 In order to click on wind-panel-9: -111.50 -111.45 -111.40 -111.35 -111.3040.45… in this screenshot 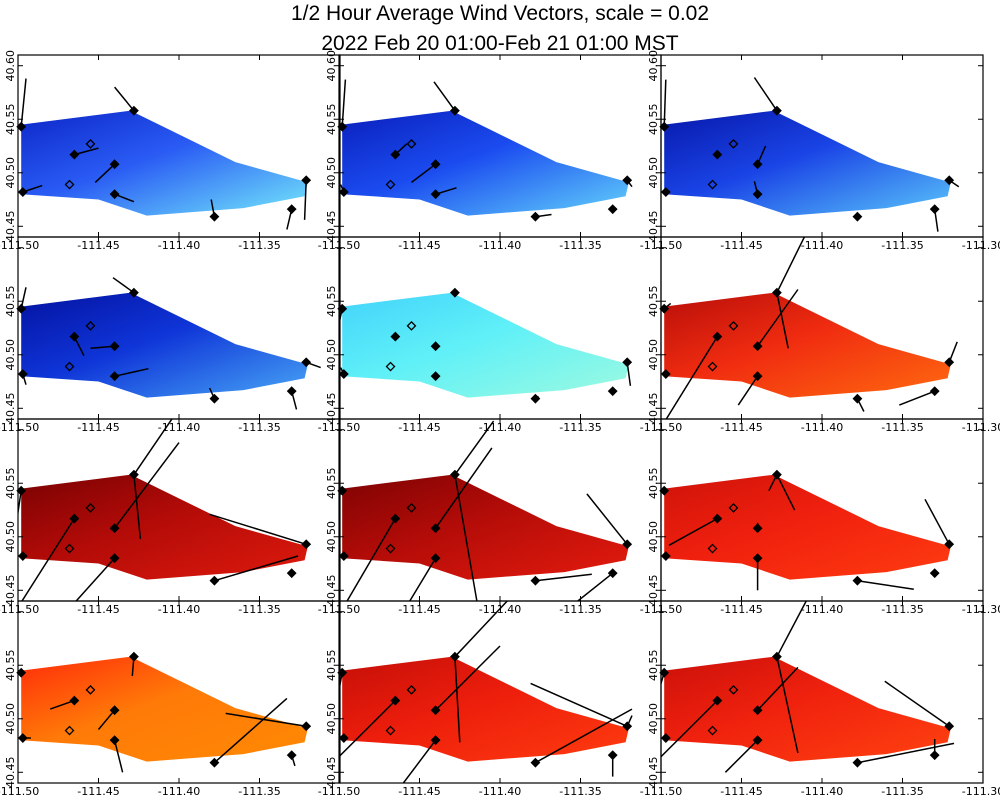, I will do `click(820, 517)`.